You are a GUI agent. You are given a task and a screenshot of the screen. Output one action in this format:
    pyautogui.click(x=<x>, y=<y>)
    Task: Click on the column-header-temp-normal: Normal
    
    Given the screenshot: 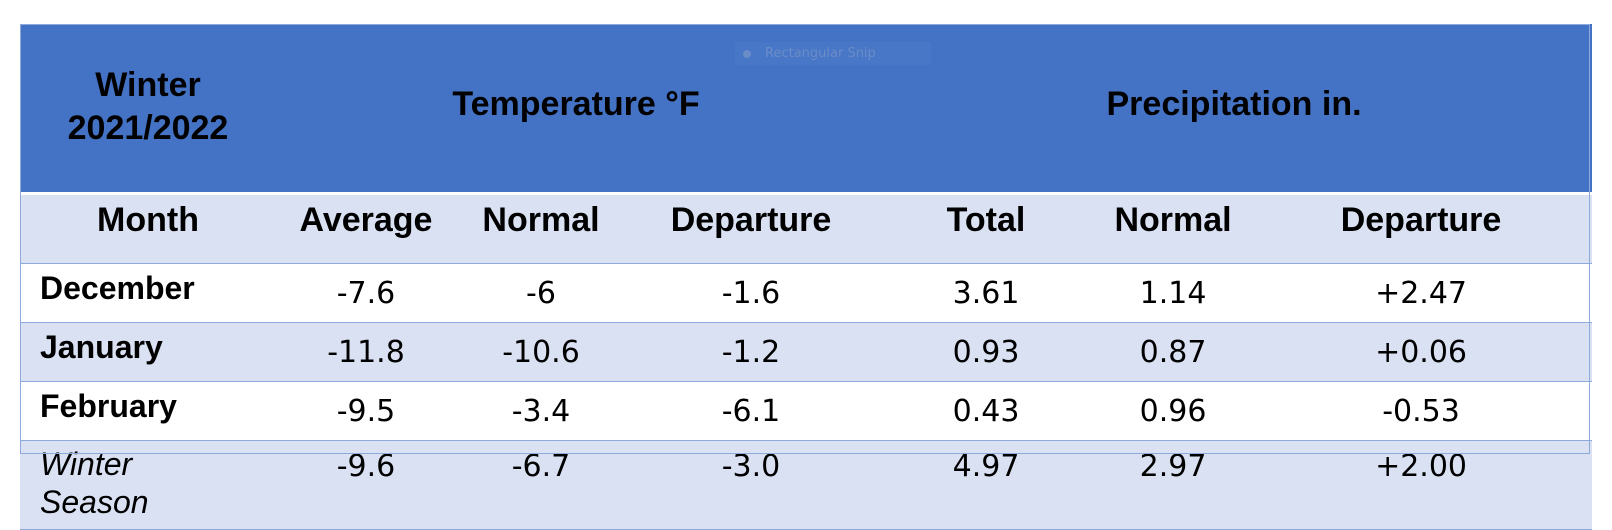 What is the action you would take?
    pyautogui.click(x=541, y=228)
    